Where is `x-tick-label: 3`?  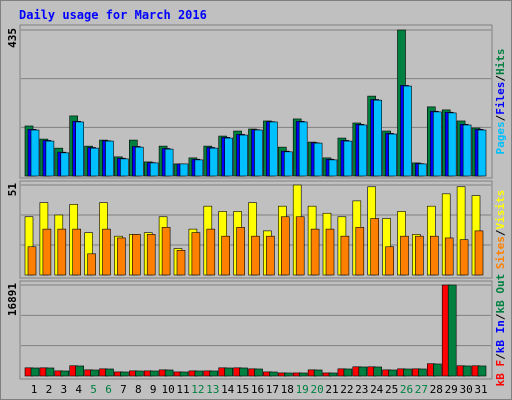
x-tick-label: 3 is located at coordinates (63, 389).